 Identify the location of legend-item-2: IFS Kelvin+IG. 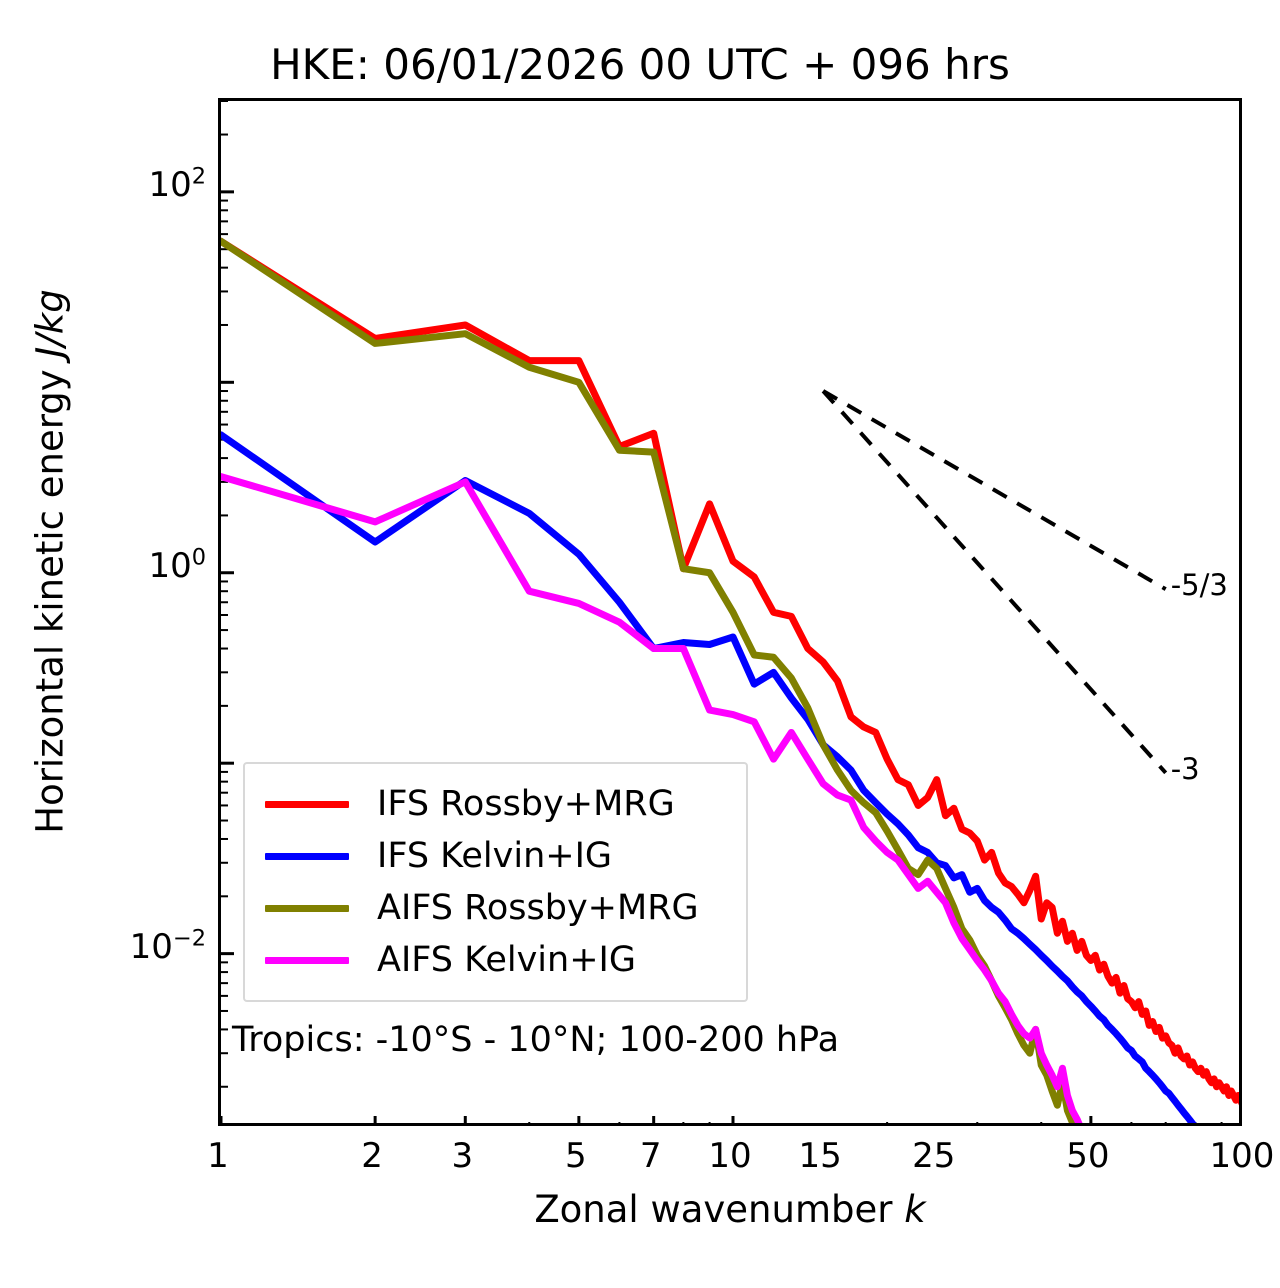
(497, 856).